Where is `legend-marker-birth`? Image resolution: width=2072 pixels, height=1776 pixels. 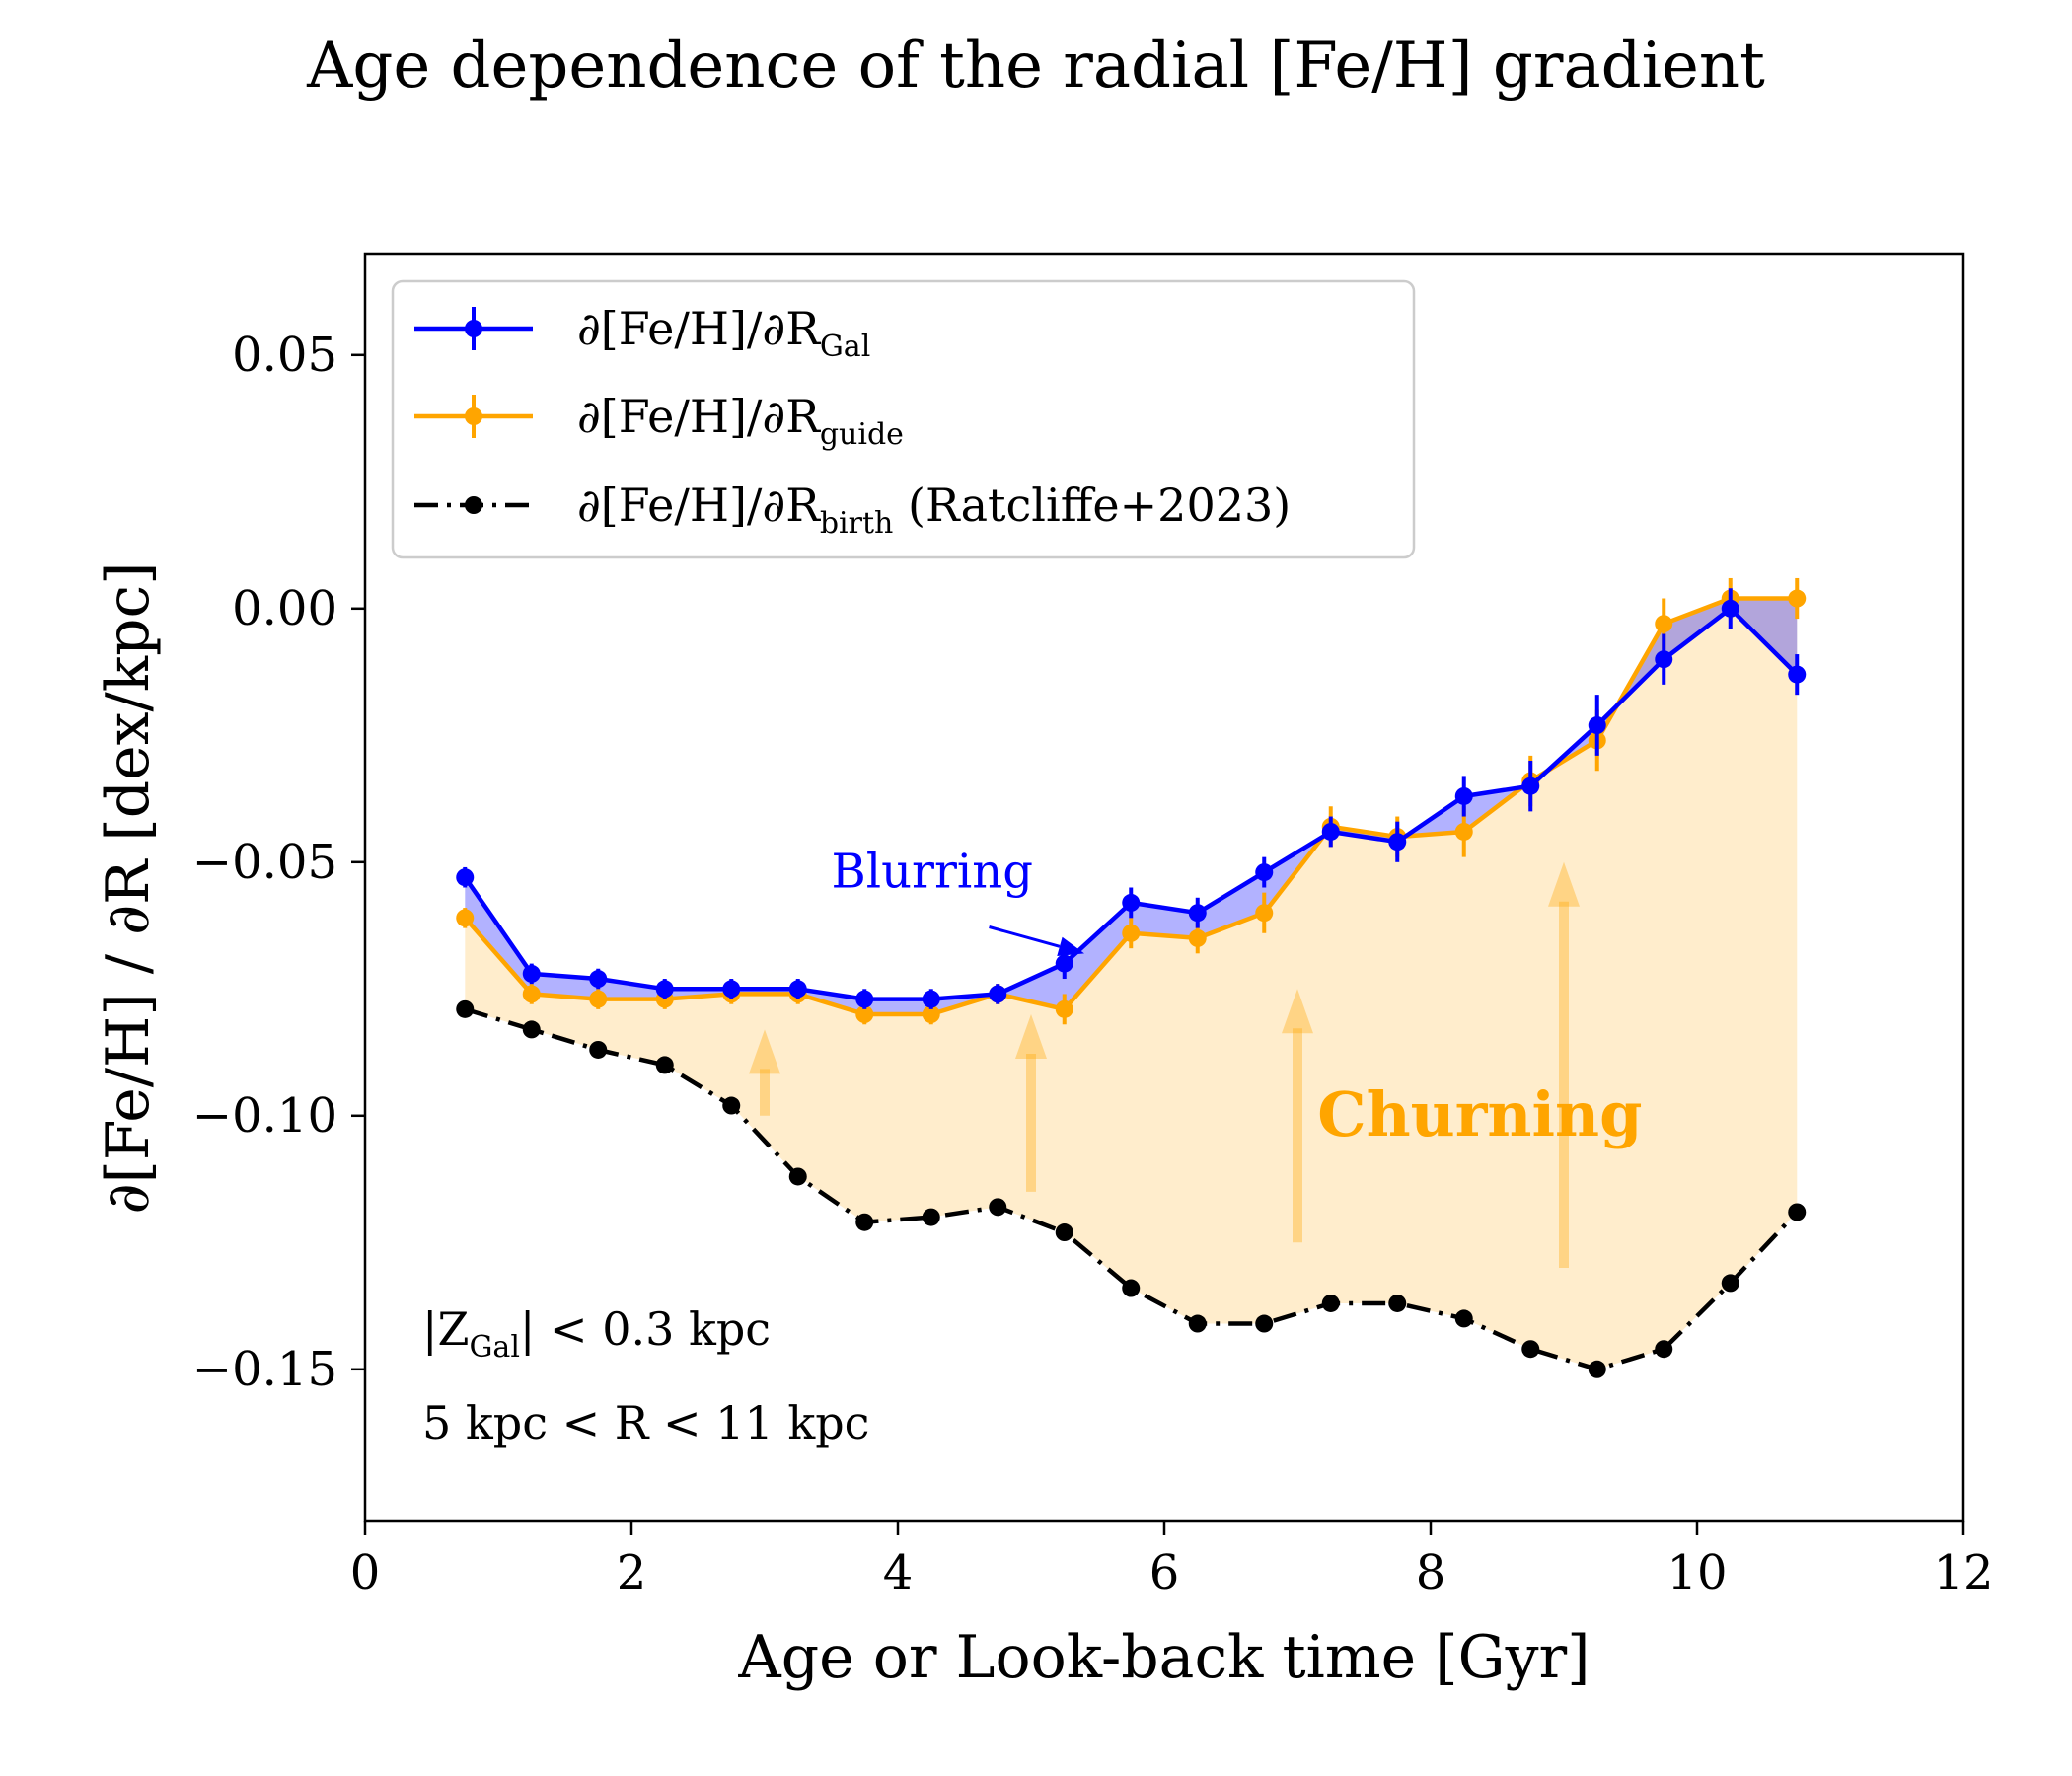 legend-marker-birth is located at coordinates (474, 505).